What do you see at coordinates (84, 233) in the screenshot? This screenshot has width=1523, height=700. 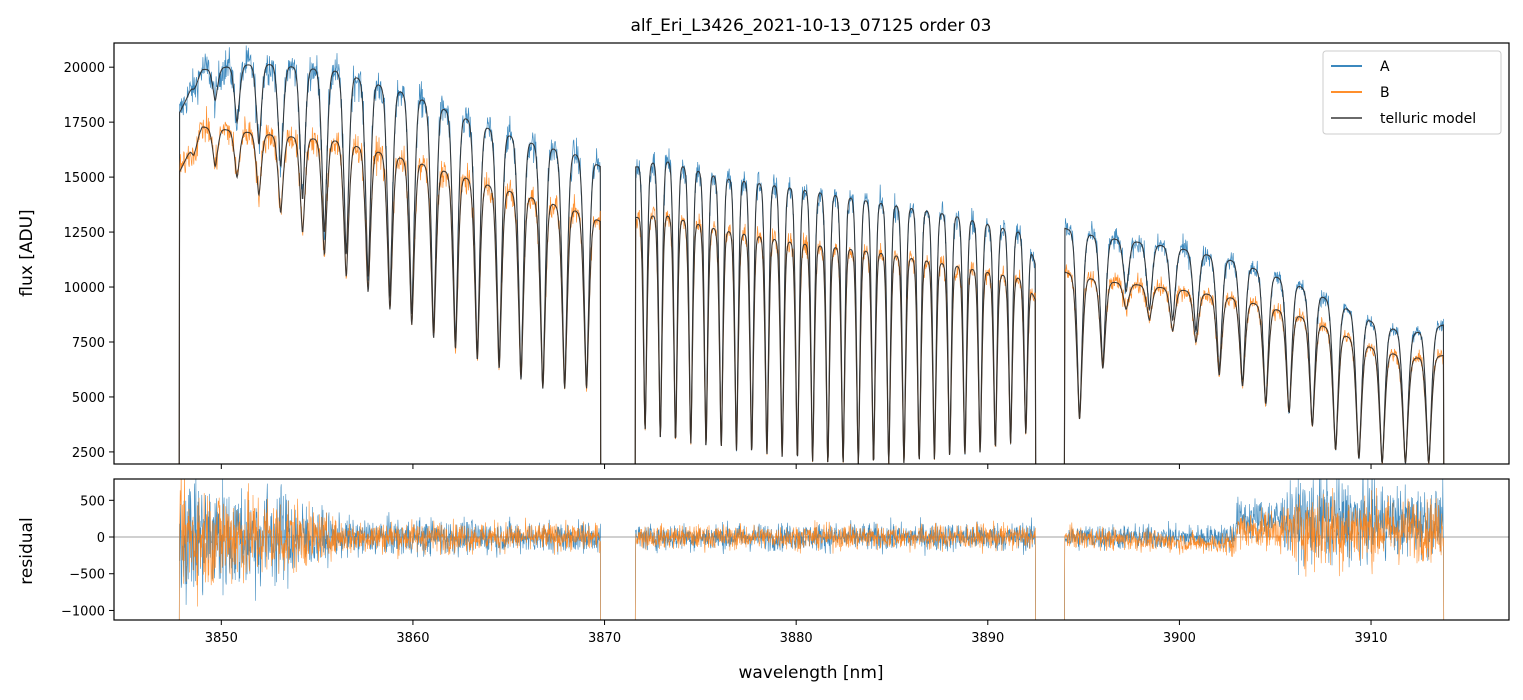 I see `flux-y-tick-label: 12500` at bounding box center [84, 233].